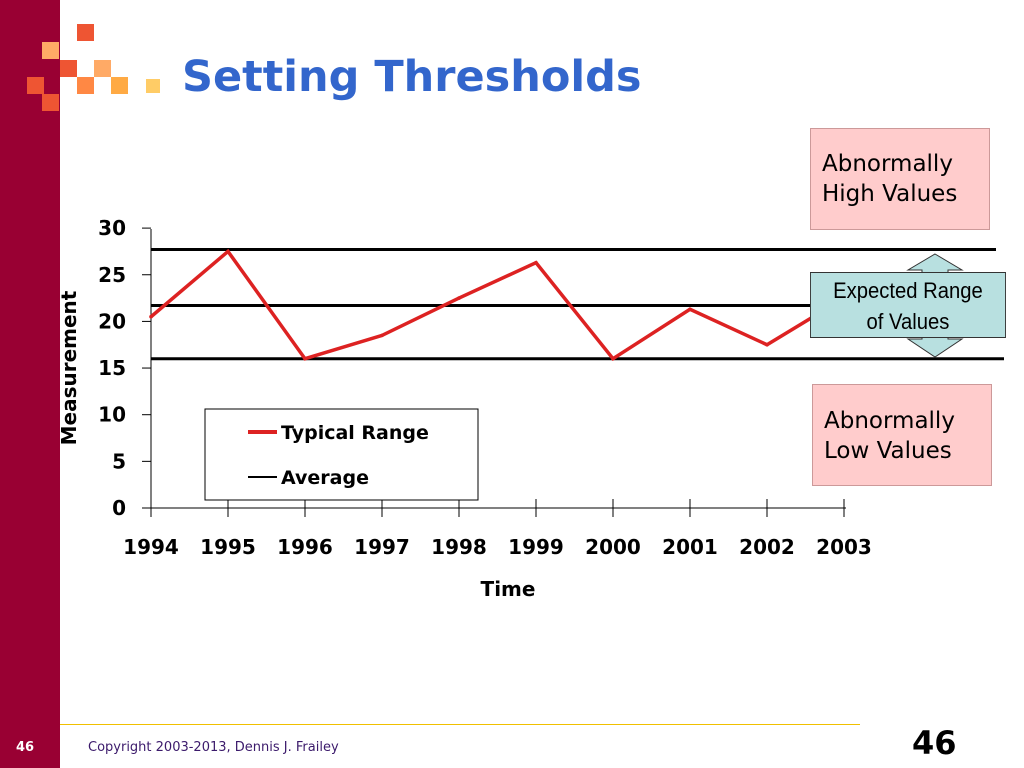  What do you see at coordinates (112, 321) in the screenshot?
I see `y-tick-label: 20` at bounding box center [112, 321].